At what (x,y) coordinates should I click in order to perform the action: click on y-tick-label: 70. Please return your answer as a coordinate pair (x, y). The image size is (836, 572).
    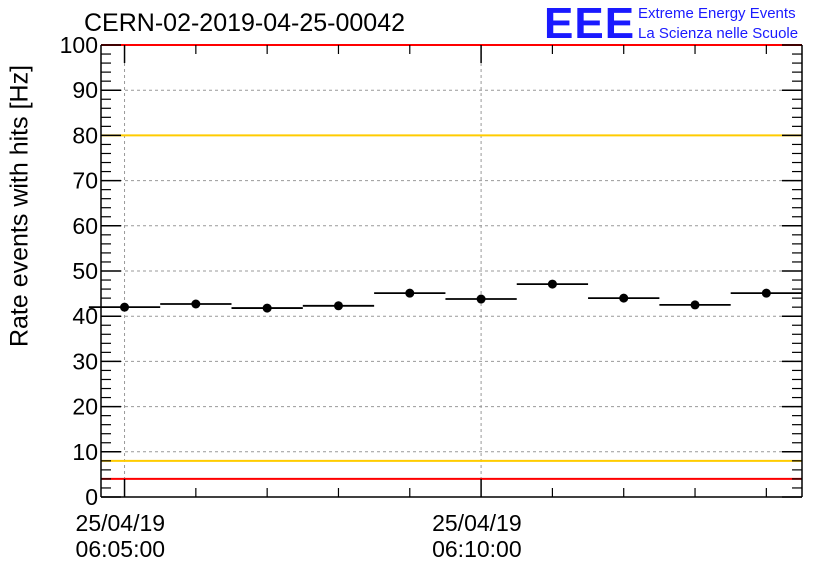
    Looking at the image, I should click on (85, 181).